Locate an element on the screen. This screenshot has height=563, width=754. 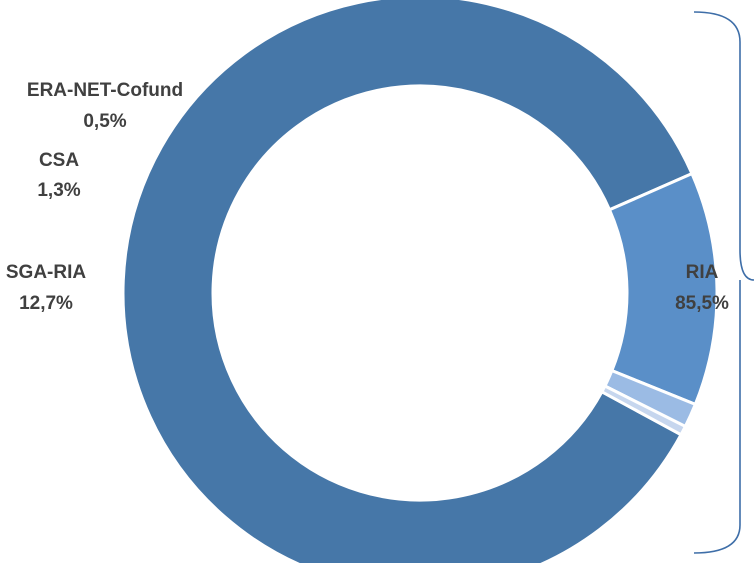
right-curly-bracket is located at coordinates (723, 282).